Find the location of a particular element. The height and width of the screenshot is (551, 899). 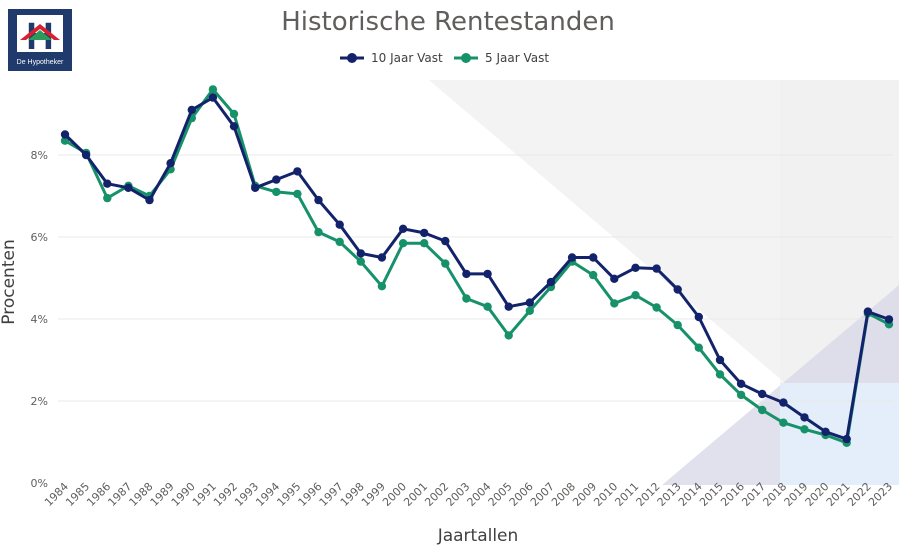

y-tick-label: 8% is located at coordinates (39, 155).